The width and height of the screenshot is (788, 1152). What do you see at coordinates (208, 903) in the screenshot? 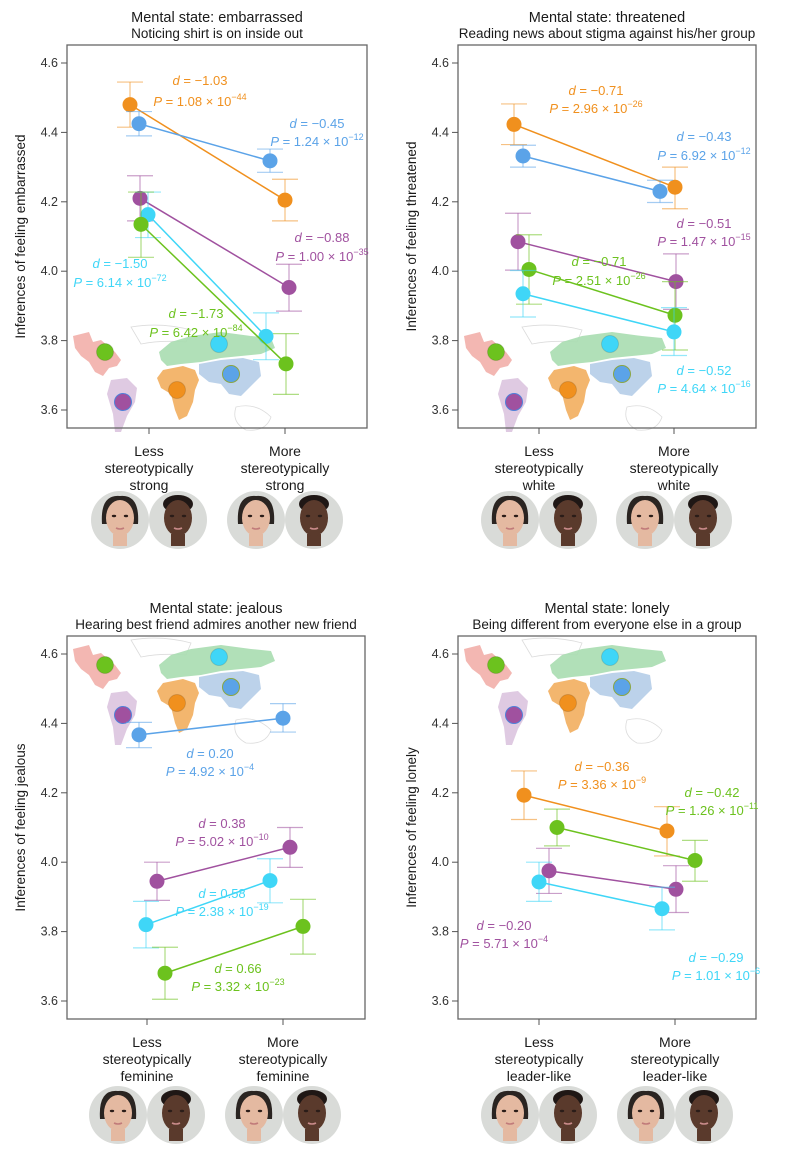
I see `series-cyan: d = 0.58P = 2.38 × 10−19` at bounding box center [208, 903].